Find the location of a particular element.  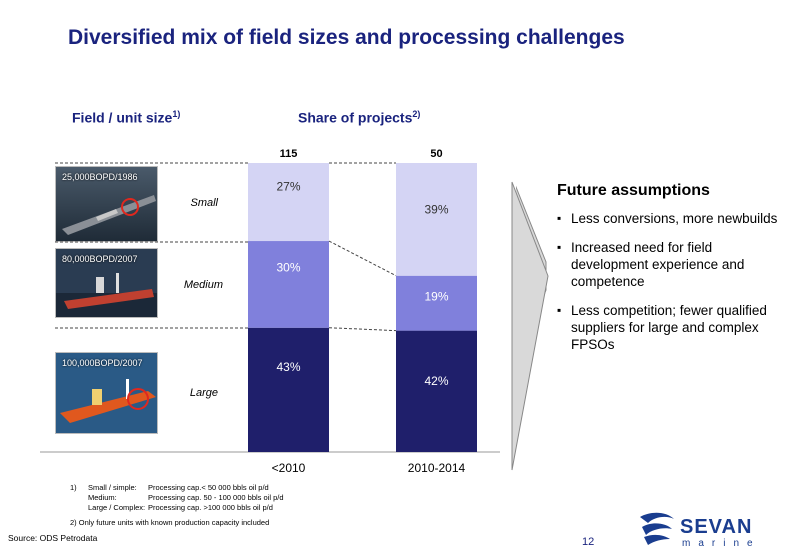

share-header: Share of projects2) is located at coordinates (359, 117).